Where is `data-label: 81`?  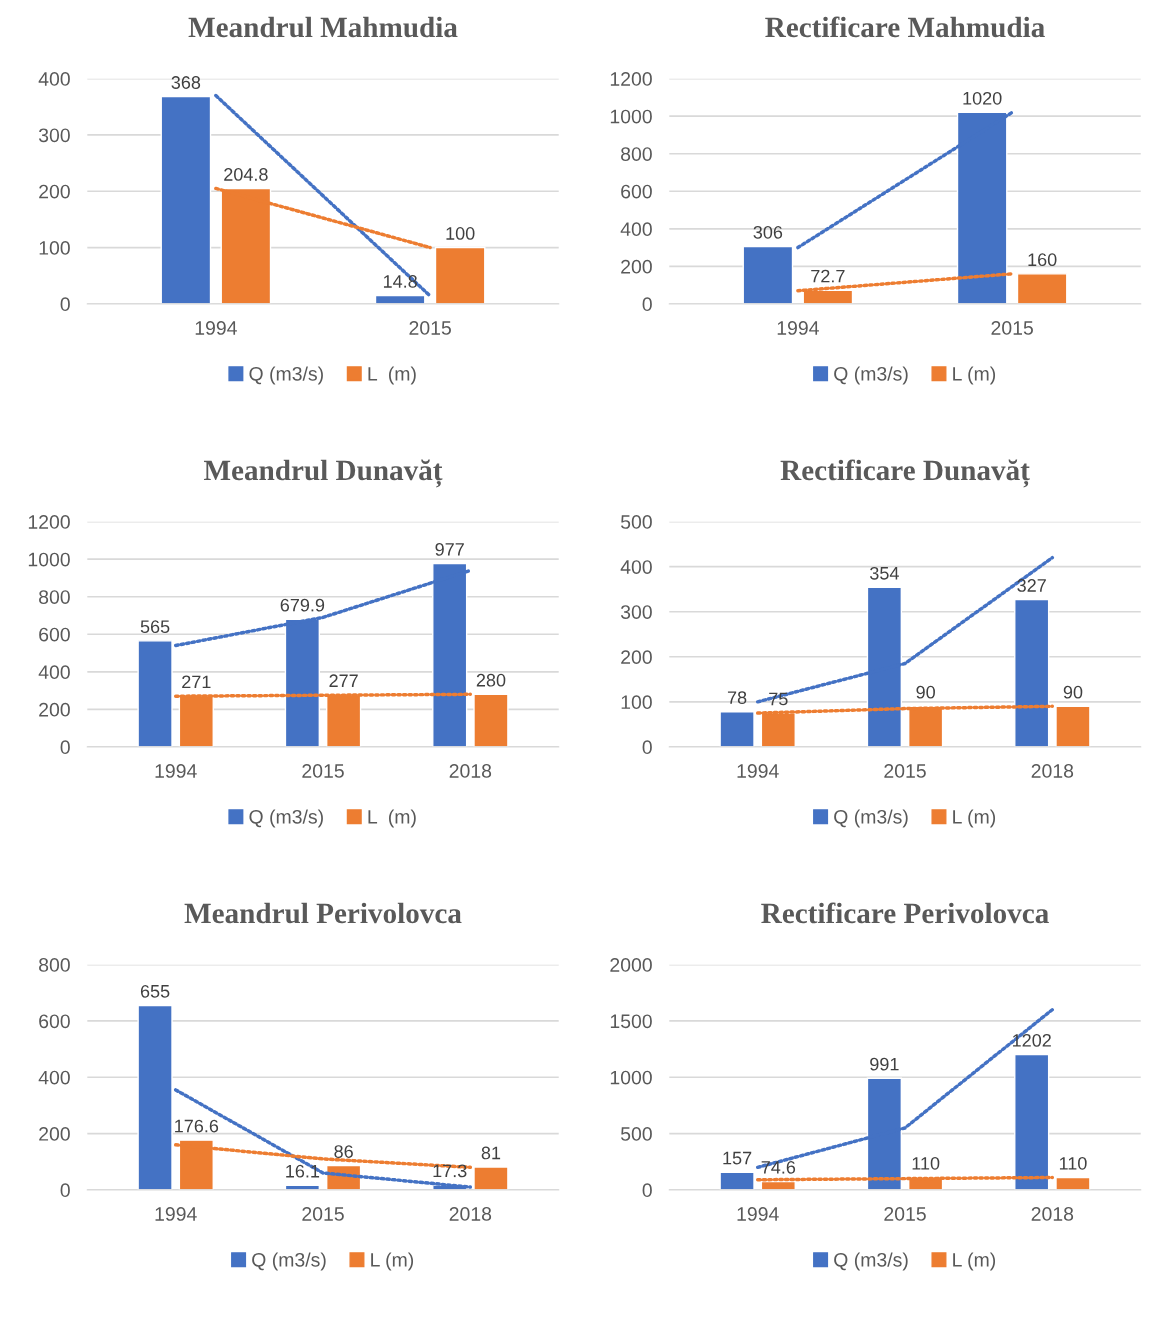 data-label: 81 is located at coordinates (491, 1153).